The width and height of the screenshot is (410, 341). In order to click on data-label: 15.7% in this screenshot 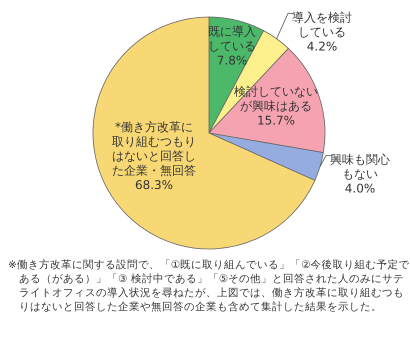, I will do `click(276, 121)`.